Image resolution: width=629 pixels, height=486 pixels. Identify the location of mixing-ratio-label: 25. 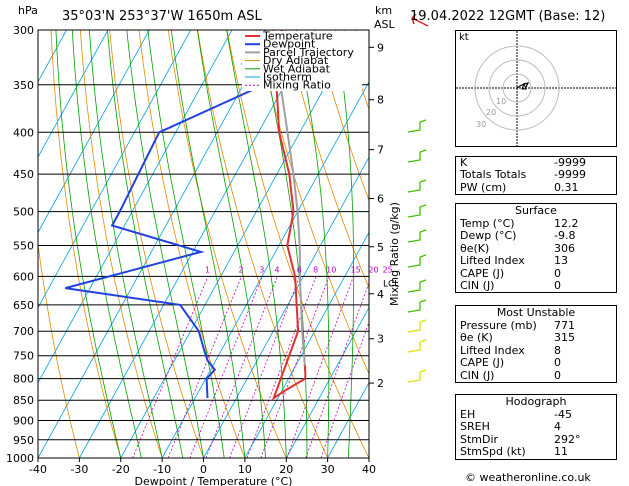
(388, 269).